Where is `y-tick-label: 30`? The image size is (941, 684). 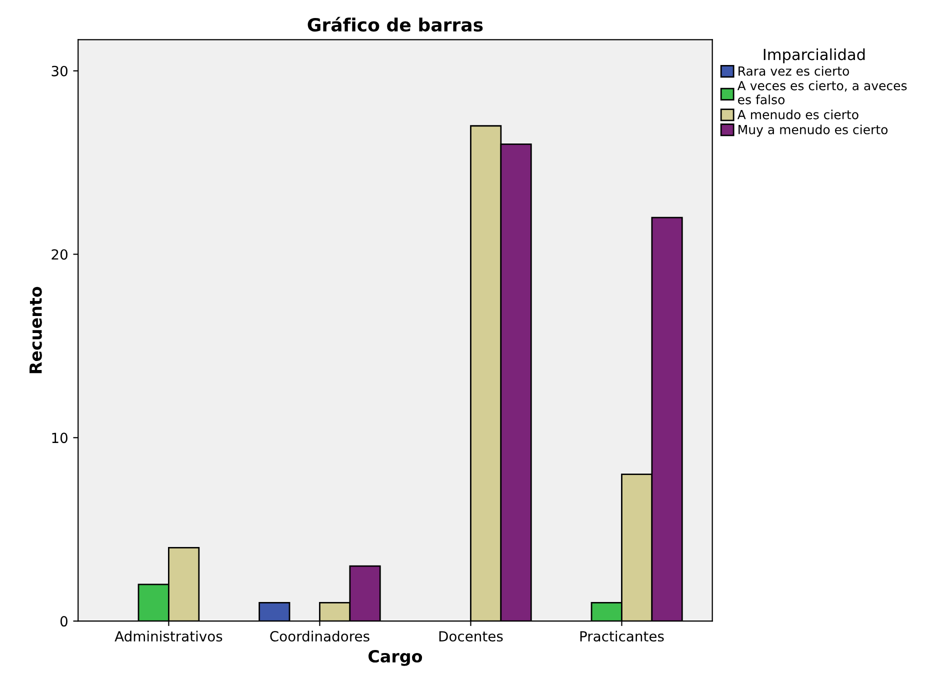
y-tick-label: 30 is located at coordinates (60, 71).